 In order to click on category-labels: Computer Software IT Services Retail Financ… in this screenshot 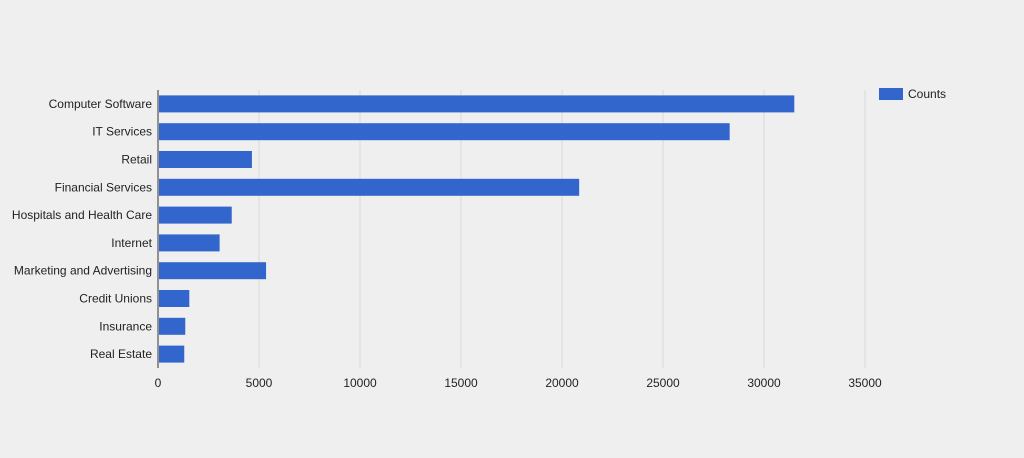, I will do `click(82, 229)`.